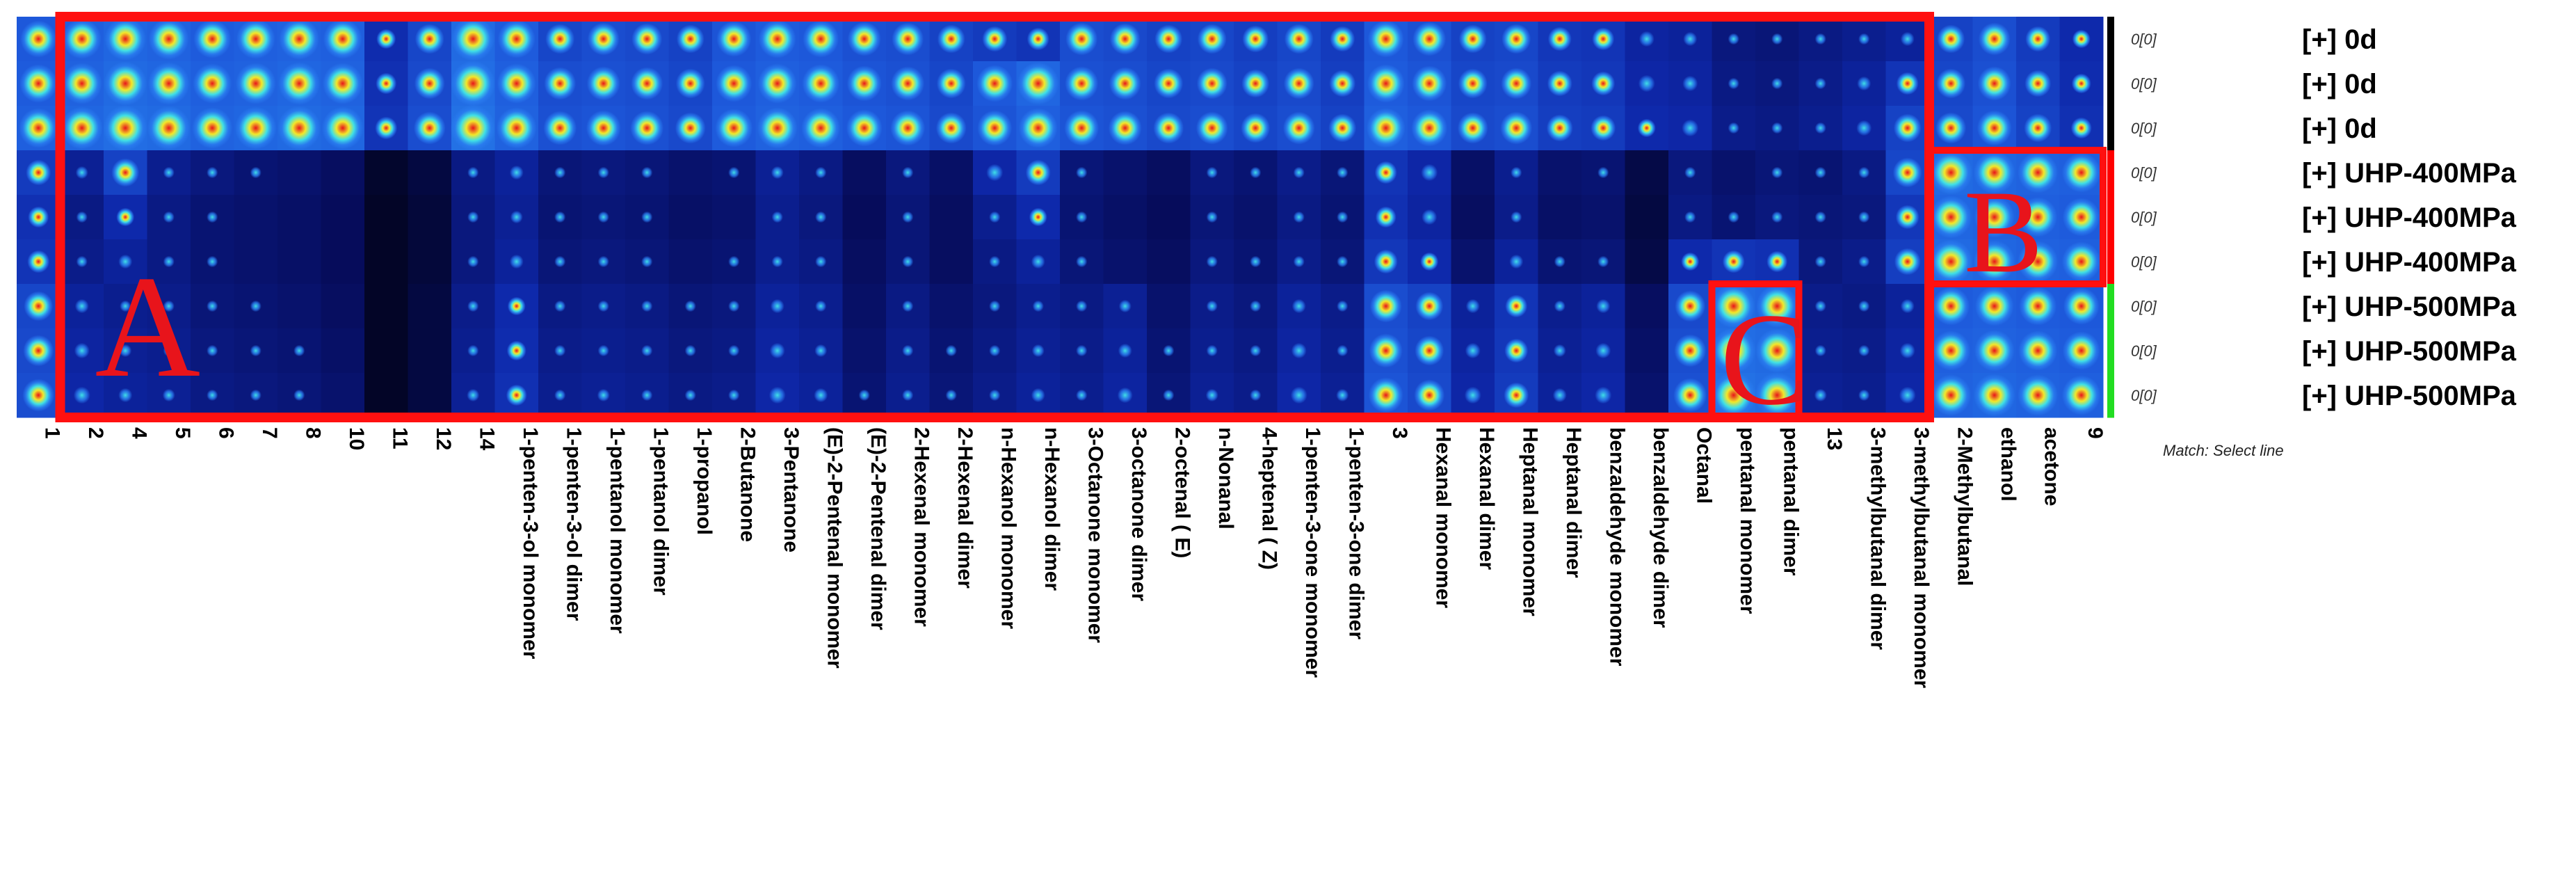  Describe the element at coordinates (660, 511) in the screenshot. I see `column-label: 1-pentanol dimer` at that location.